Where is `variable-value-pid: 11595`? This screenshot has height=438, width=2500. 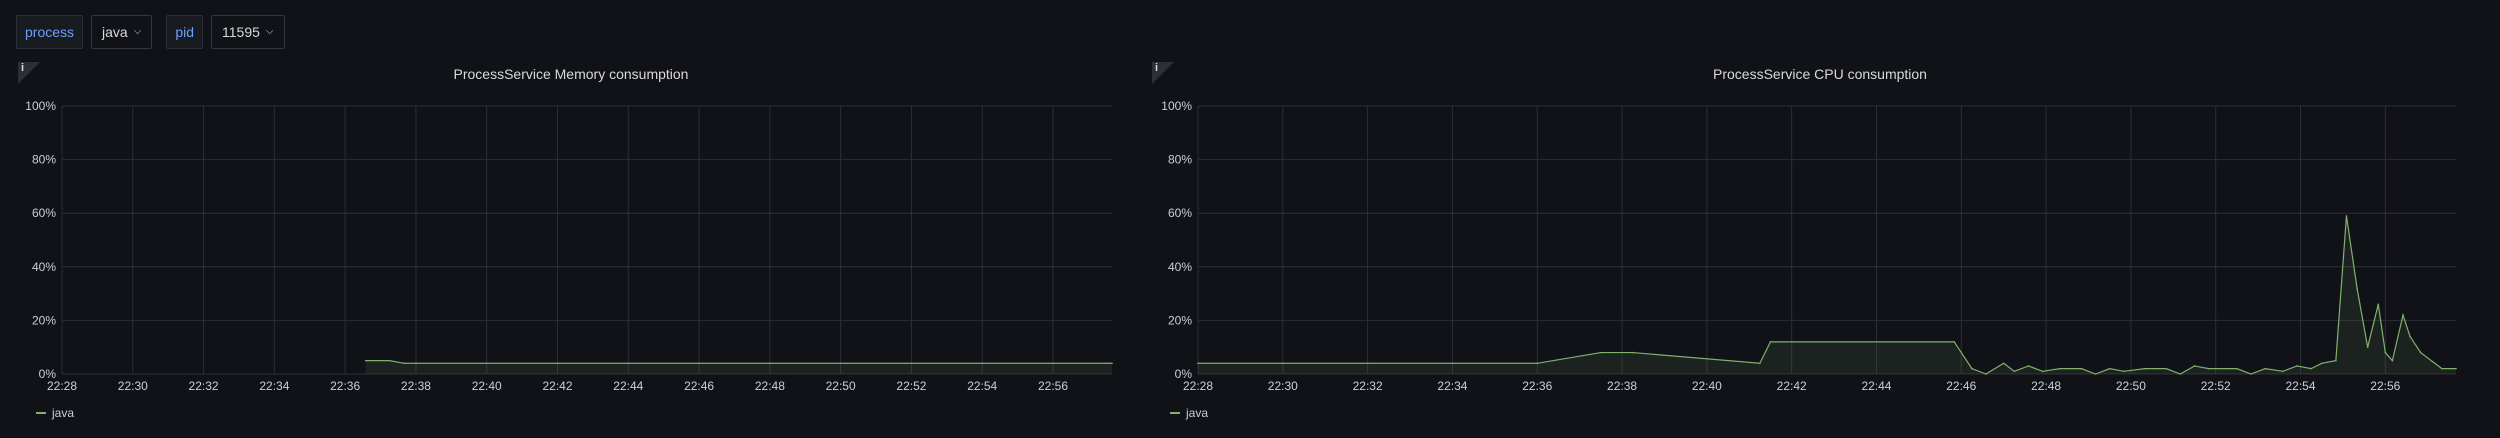
variable-value-pid: 11595 is located at coordinates (241, 32).